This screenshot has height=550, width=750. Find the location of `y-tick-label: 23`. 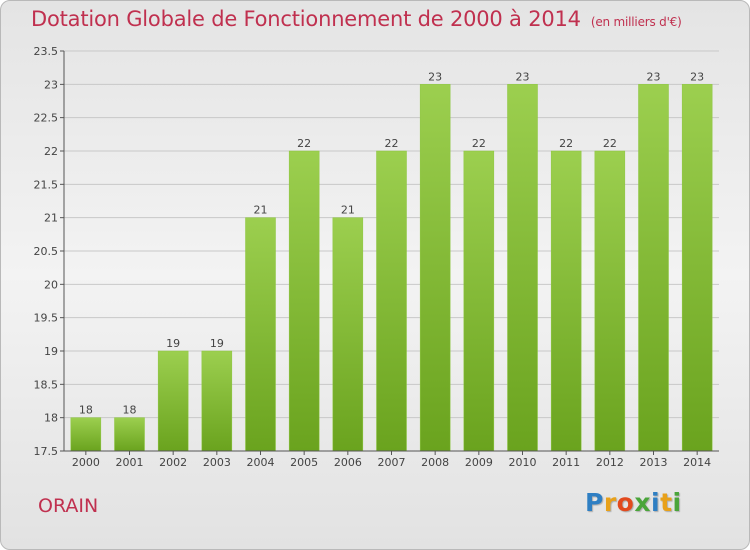

y-tick-label: 23 is located at coordinates (51, 84).